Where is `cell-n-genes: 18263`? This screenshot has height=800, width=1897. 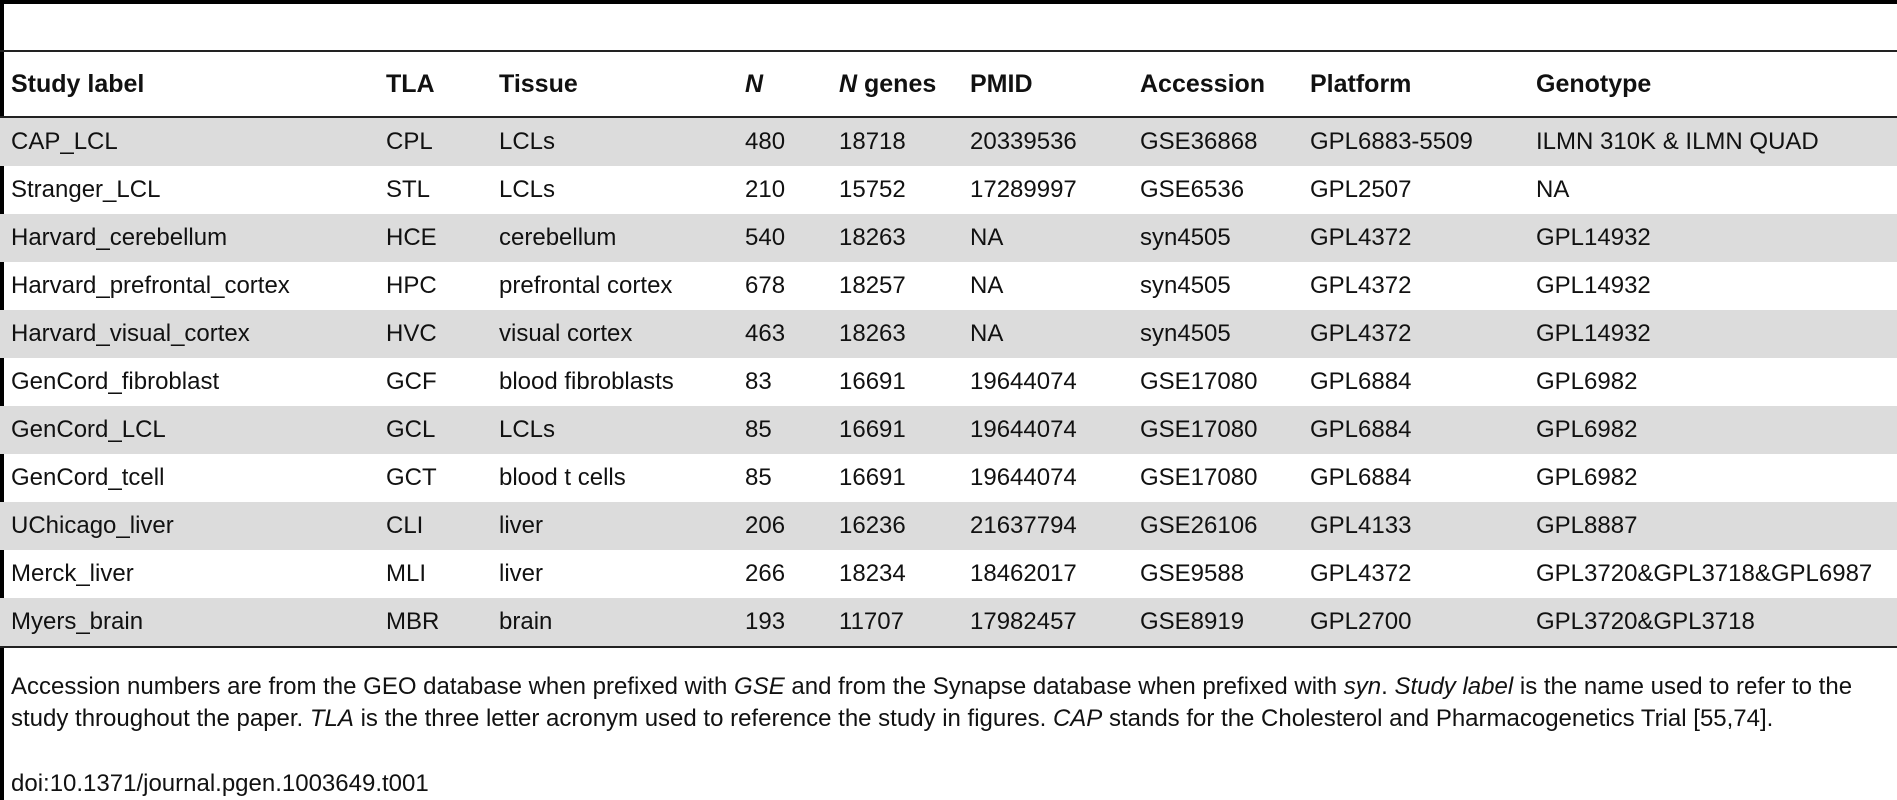 cell-n-genes: 18263 is located at coordinates (872, 333).